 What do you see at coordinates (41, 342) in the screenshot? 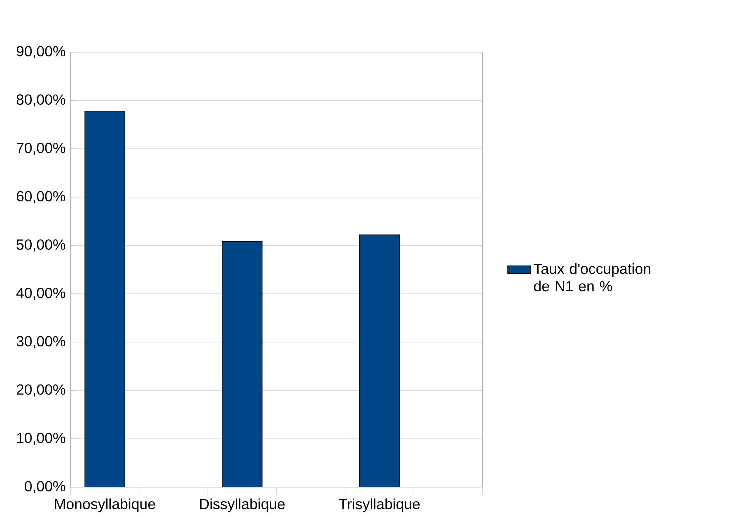
I see `y-tick-label: 30,00%` at bounding box center [41, 342].